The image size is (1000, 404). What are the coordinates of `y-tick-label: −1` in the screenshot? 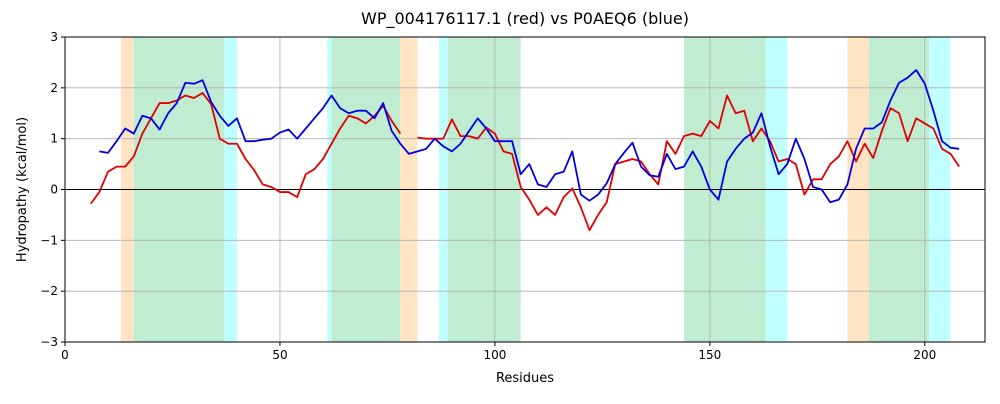 It's located at (49, 240).